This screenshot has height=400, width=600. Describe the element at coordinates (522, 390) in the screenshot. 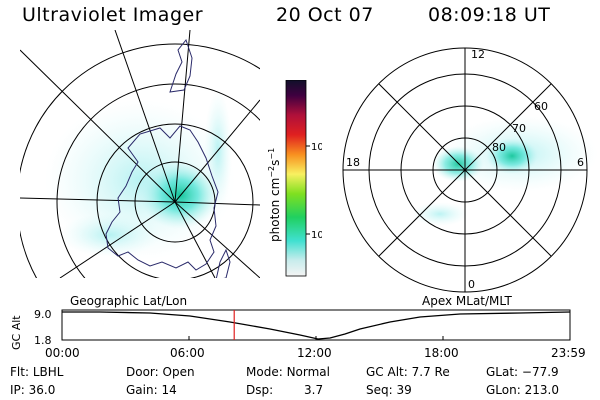

I see `param-glon: GLon: 213.0` at that location.